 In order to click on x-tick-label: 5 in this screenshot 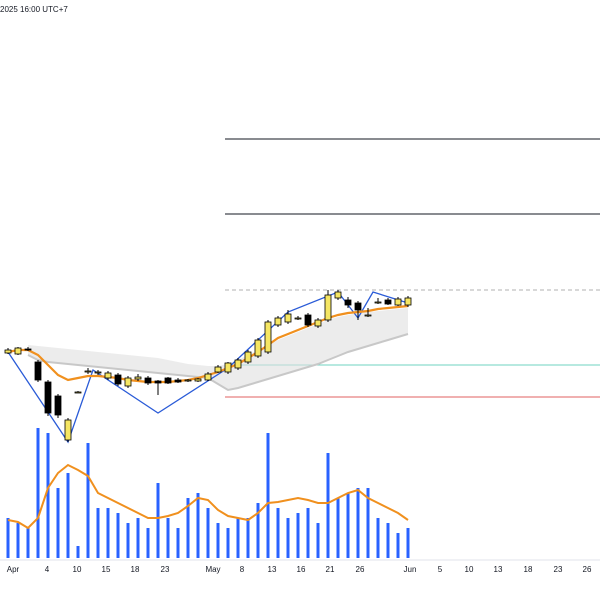, I will do `click(440, 569)`.